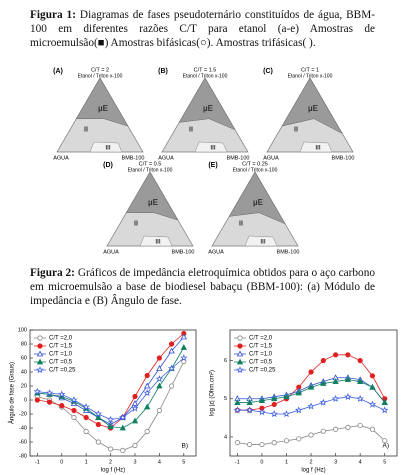 This screenshot has height=475, width=403. Describe the element at coordinates (225, 399) in the screenshot. I see `y-tick-label: 5` at that location.